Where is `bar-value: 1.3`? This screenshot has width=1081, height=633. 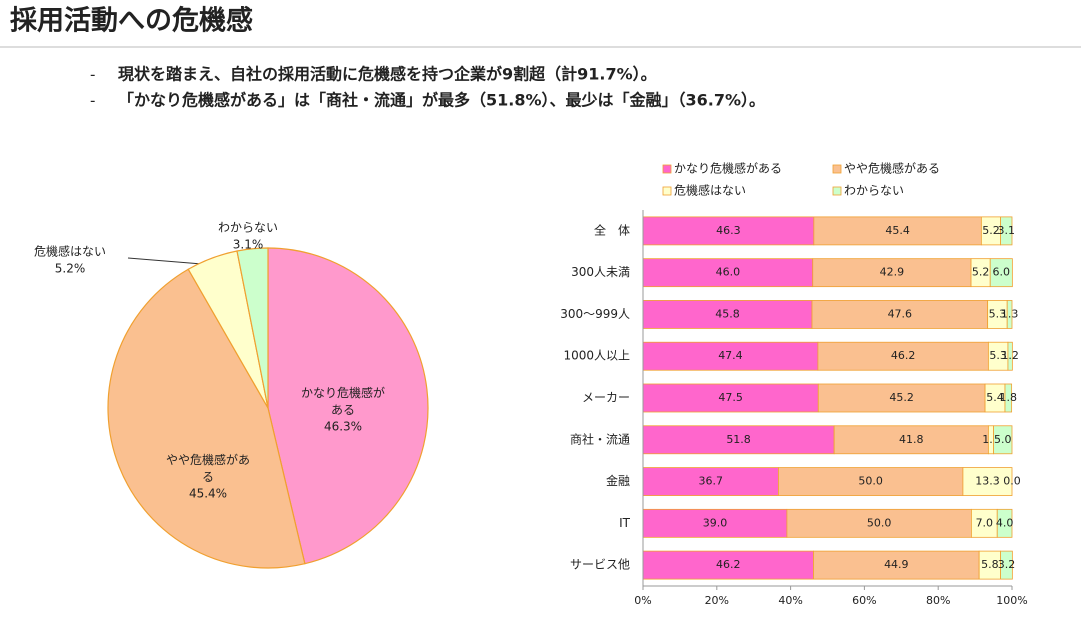 bar-value: 1.3 is located at coordinates (1010, 313).